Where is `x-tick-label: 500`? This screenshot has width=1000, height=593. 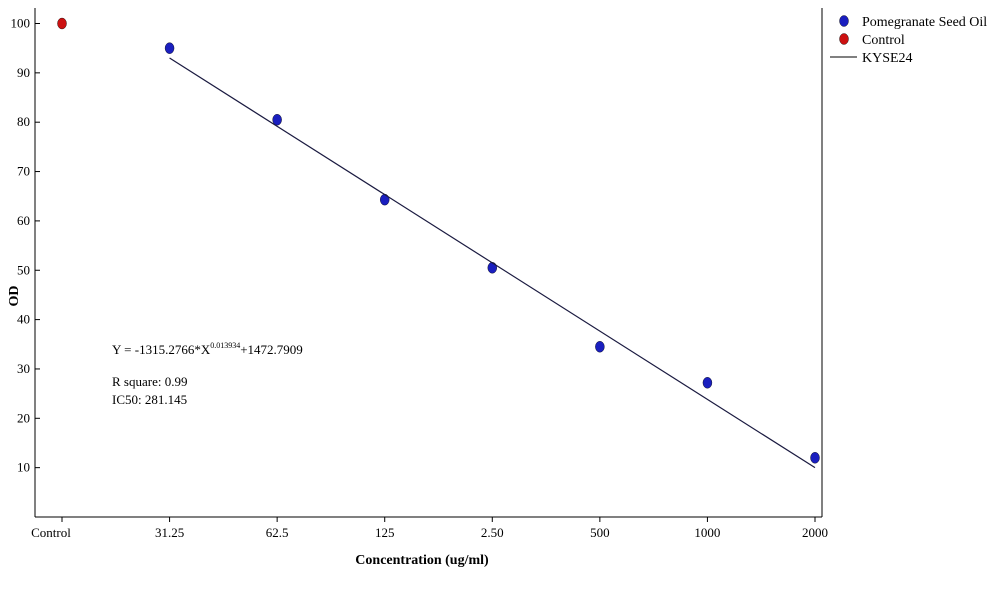
x-tick-label: 500 is located at coordinates (600, 532).